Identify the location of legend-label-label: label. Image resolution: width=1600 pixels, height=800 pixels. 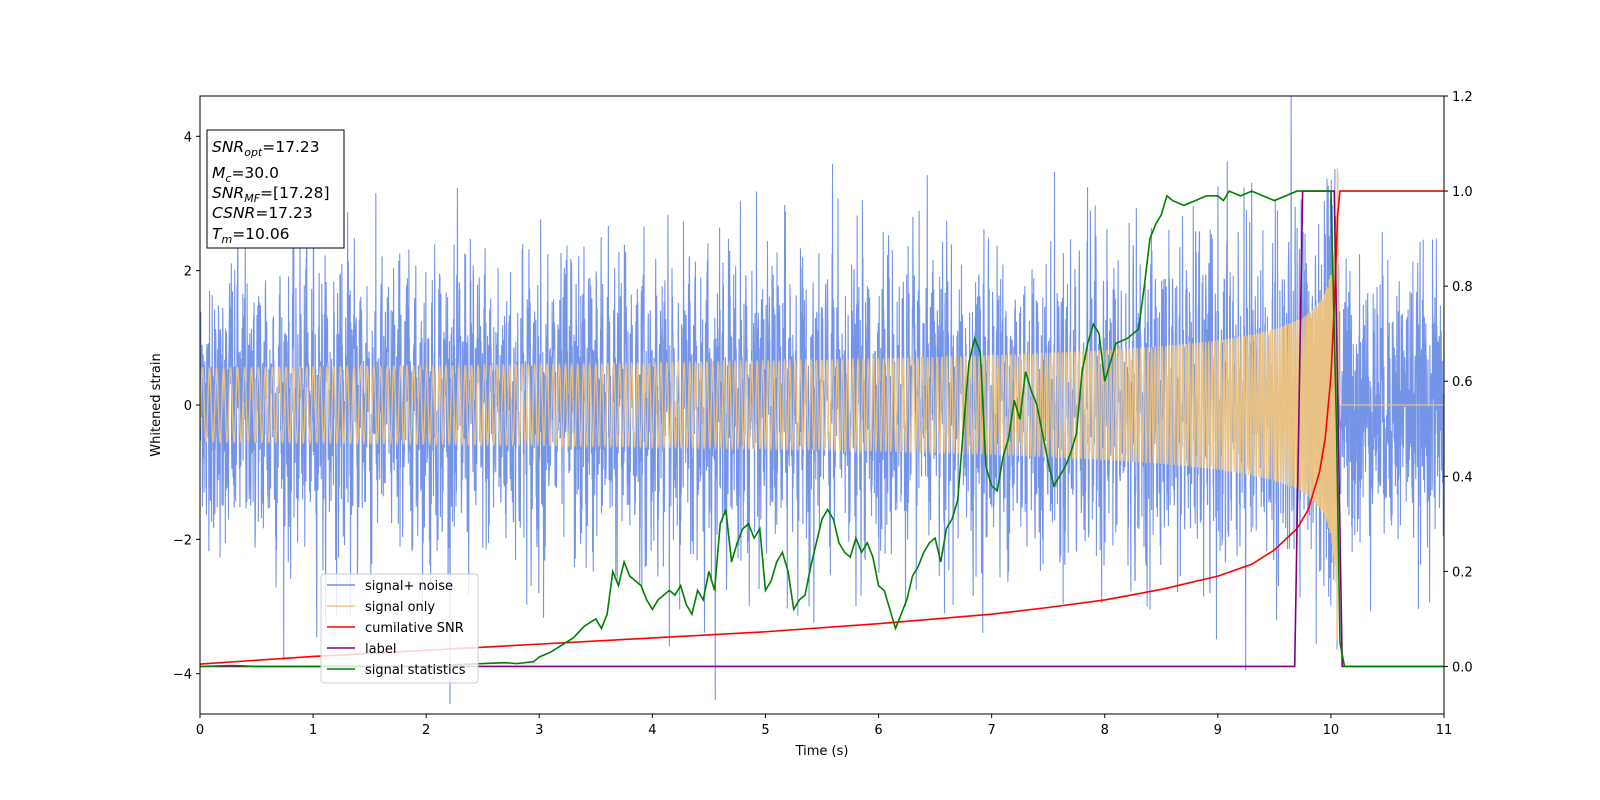
(380, 649).